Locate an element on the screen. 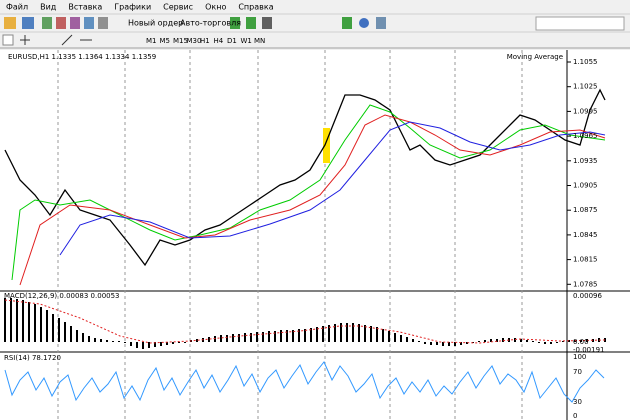 Image resolution: width=630 pixels, height=420 pixels. price-label: 1.0905 is located at coordinates (585, 186).